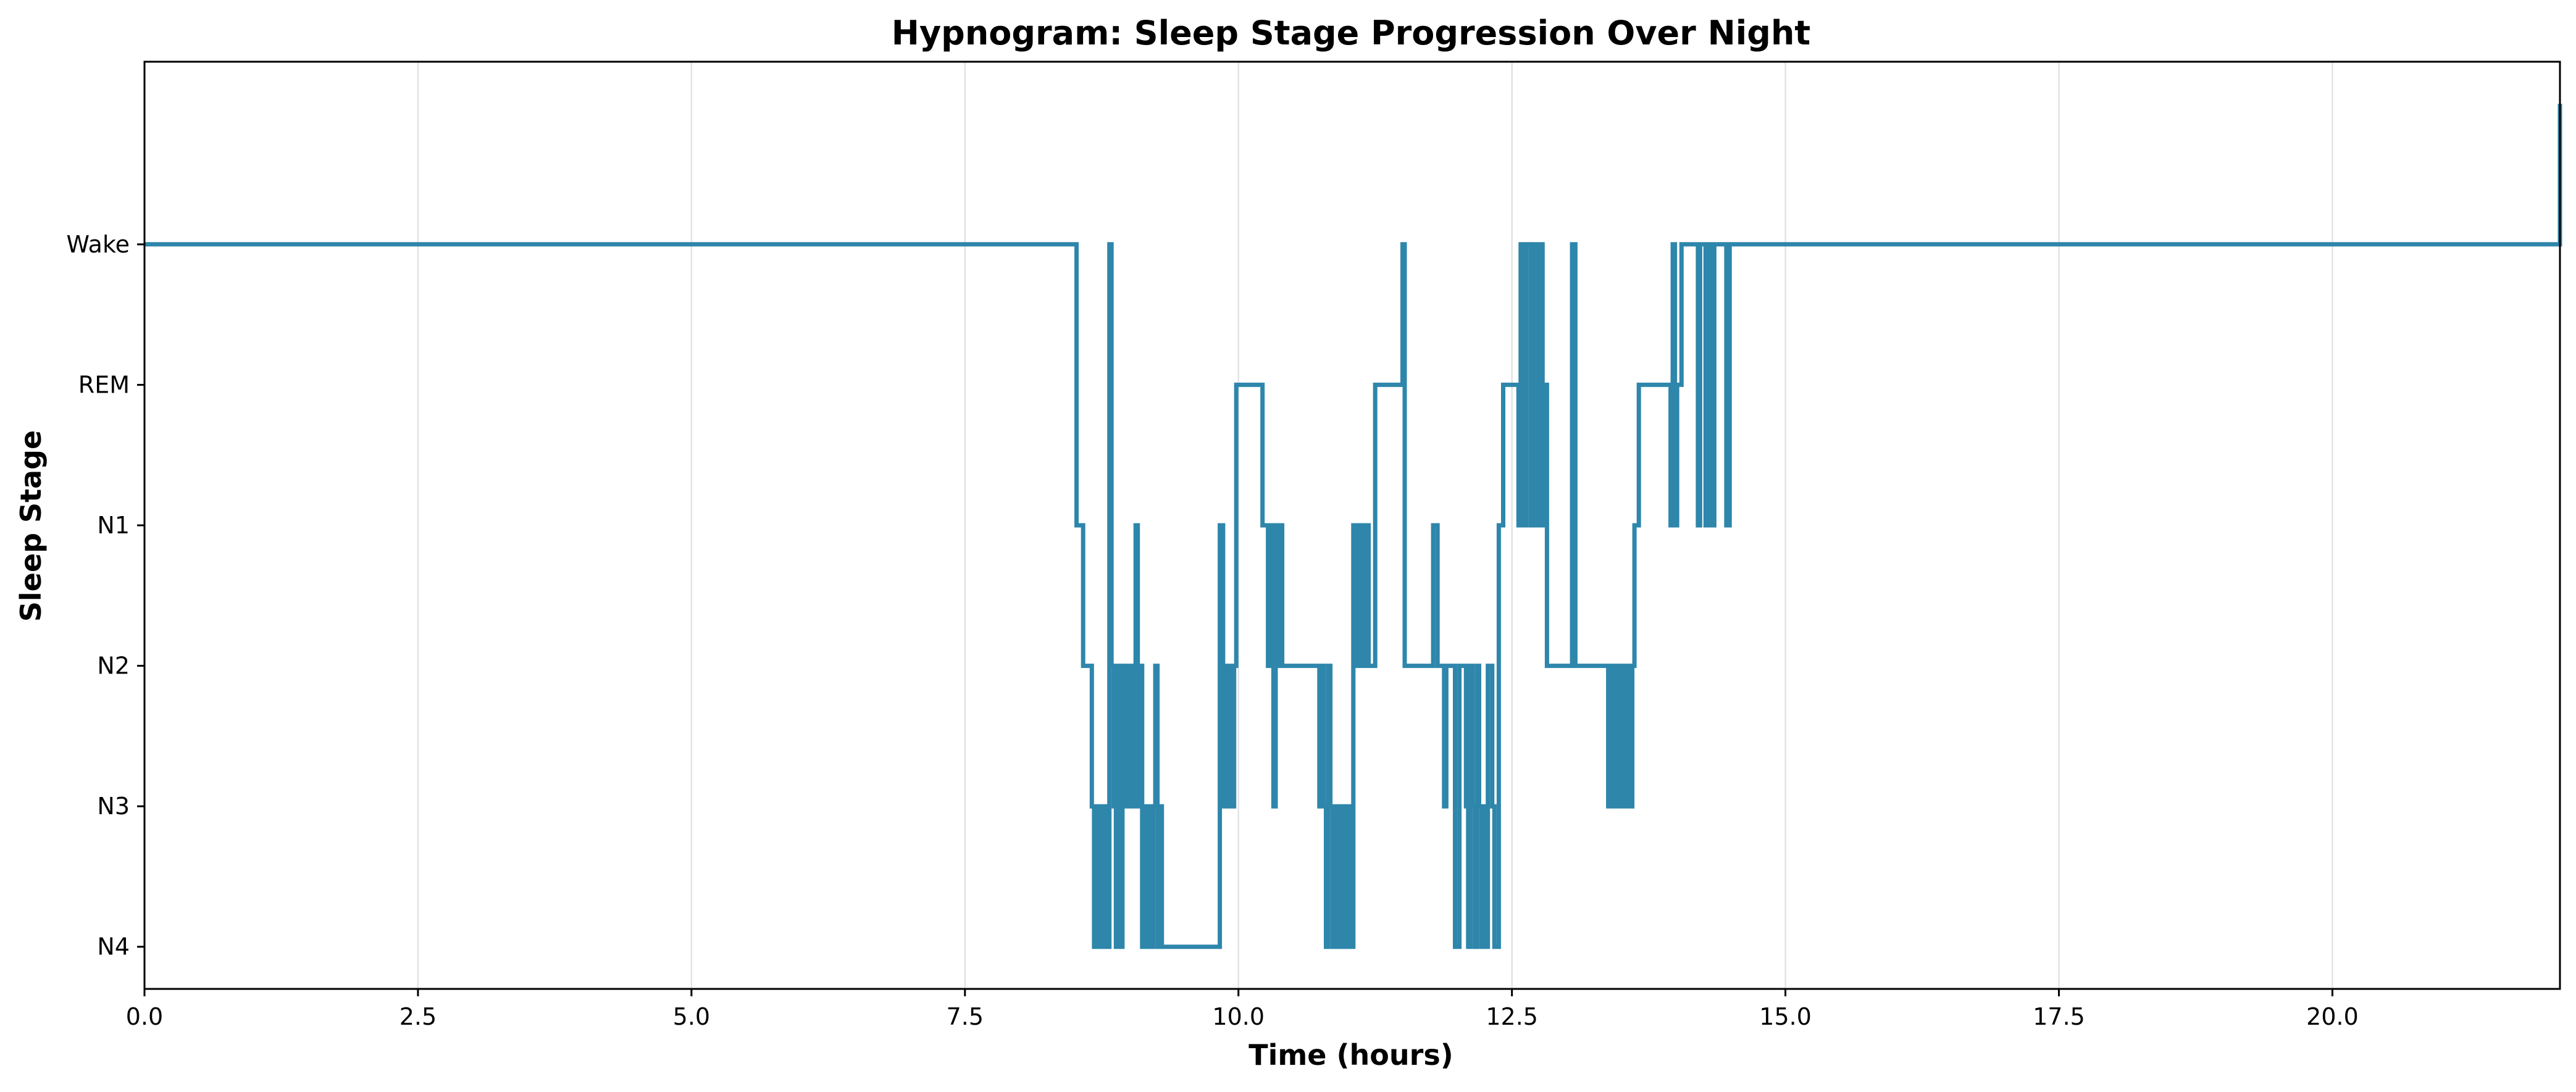  I want to click on y-tick-label: Wake, so click(99, 244).